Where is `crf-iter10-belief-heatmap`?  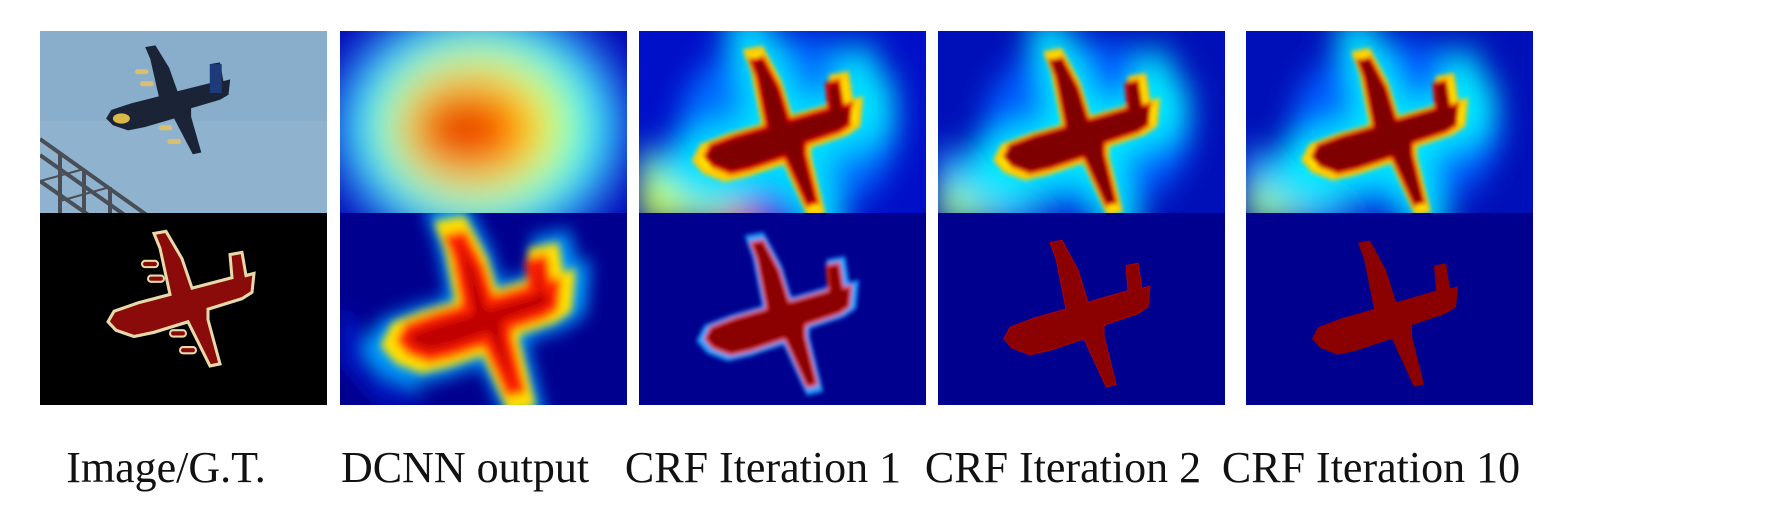
crf-iter10-belief-heatmap is located at coordinates (1389, 127).